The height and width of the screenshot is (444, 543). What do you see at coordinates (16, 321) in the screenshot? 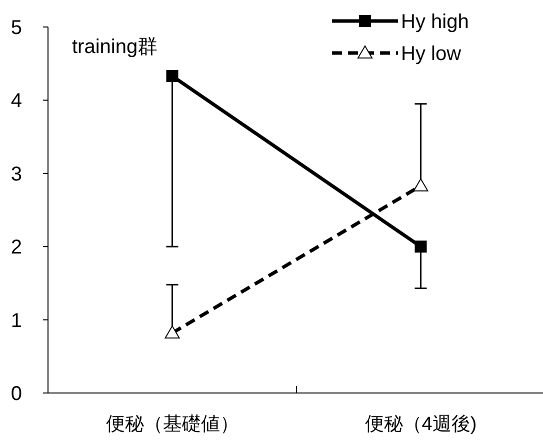
I see `y-tick-label: 1` at bounding box center [16, 321].